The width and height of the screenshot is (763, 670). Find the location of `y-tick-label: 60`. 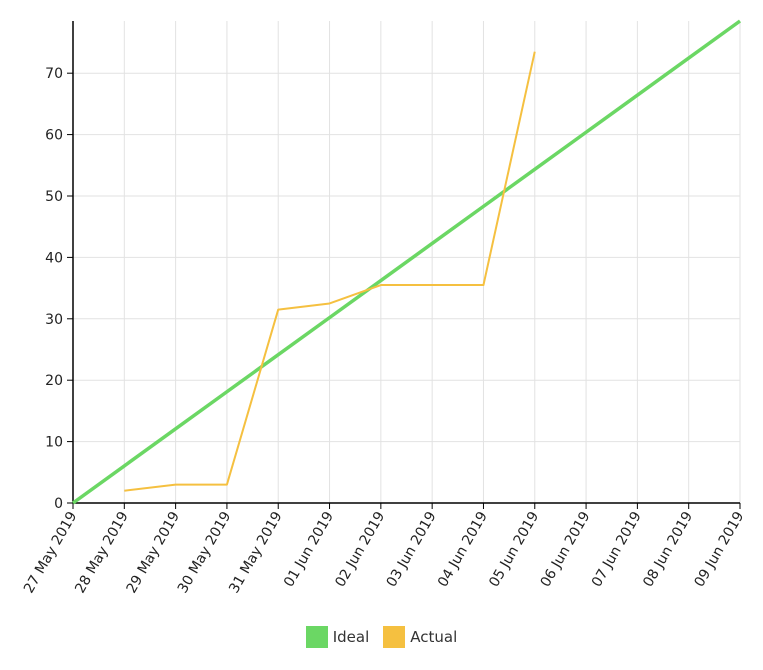

y-tick-label: 60 is located at coordinates (54, 136).